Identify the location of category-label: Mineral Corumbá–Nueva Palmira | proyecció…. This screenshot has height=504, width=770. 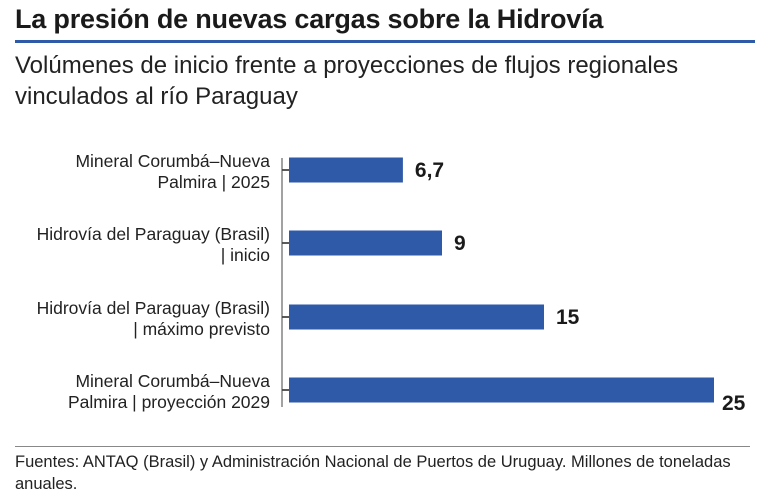
(169, 391).